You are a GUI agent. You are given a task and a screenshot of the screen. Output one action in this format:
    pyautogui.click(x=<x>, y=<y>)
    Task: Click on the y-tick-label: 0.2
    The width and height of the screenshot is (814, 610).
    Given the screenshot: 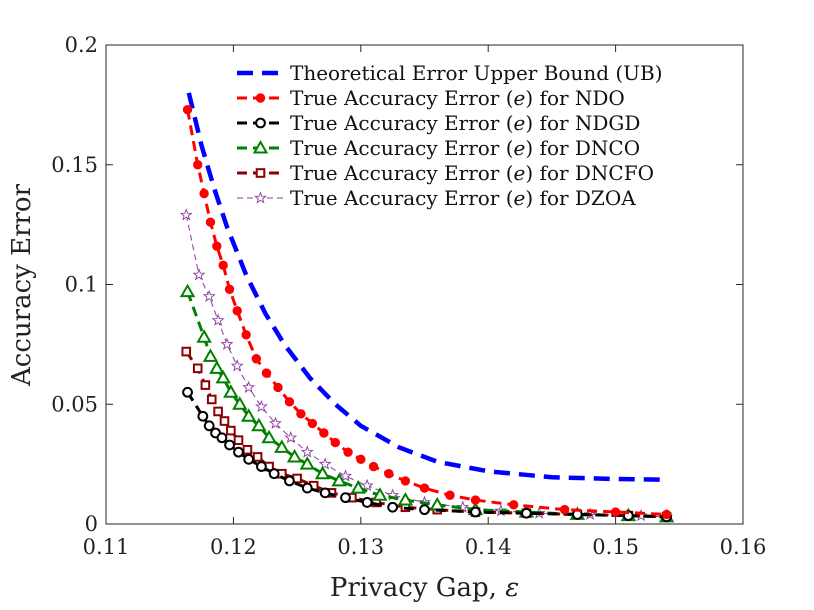 What is the action you would take?
    pyautogui.click(x=81, y=45)
    